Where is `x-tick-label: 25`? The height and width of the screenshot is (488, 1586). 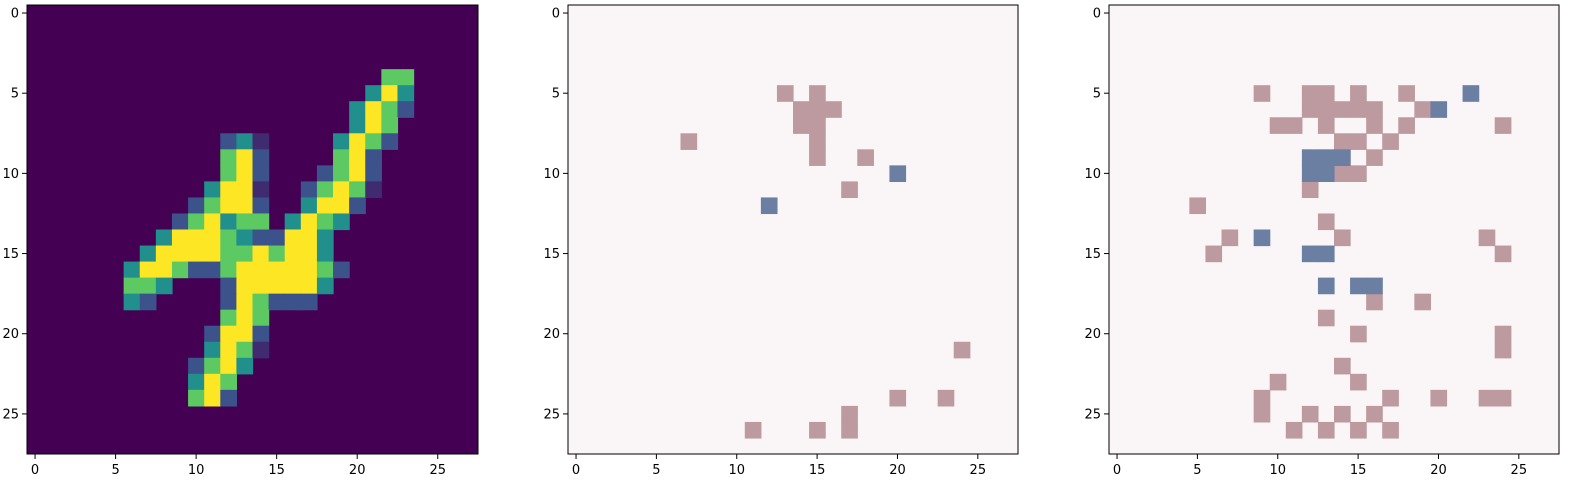
x-tick-label: 25 is located at coordinates (1519, 470).